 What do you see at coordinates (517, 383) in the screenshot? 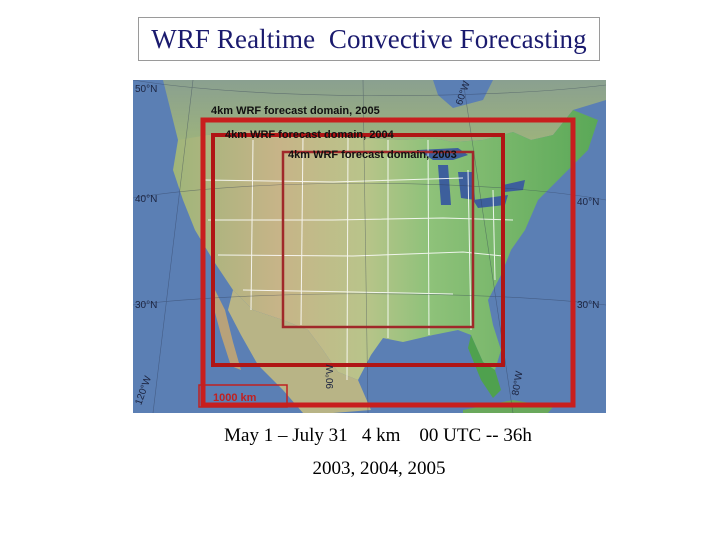
I see `lon-80-label: 80°W` at bounding box center [517, 383].